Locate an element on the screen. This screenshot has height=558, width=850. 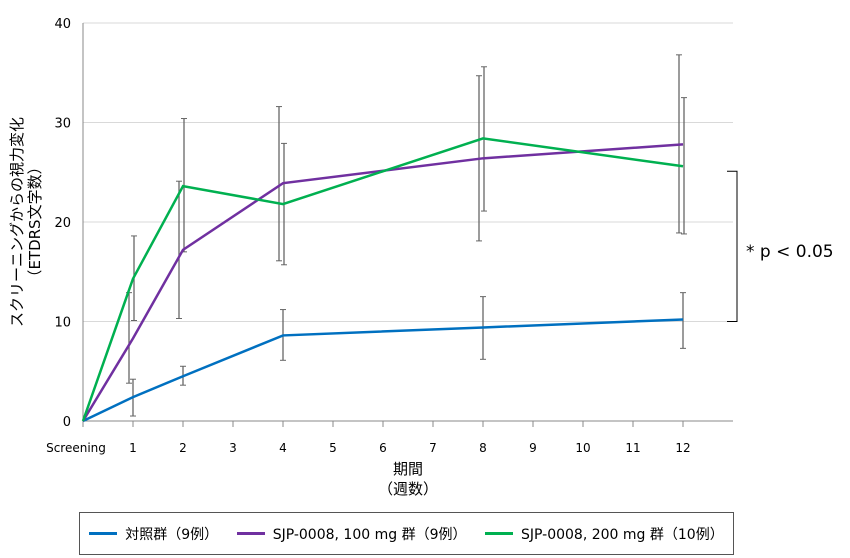
x-tick-label: 11 is located at coordinates (632, 448).